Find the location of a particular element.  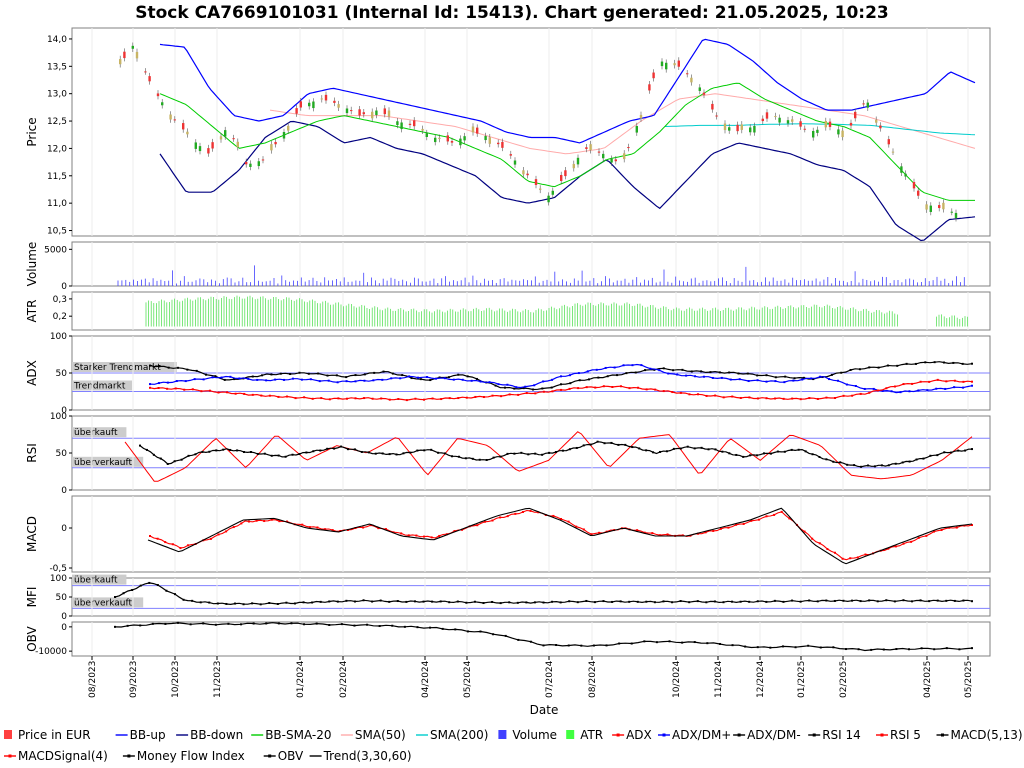

legend-swatch is located at coordinates (8, 734).